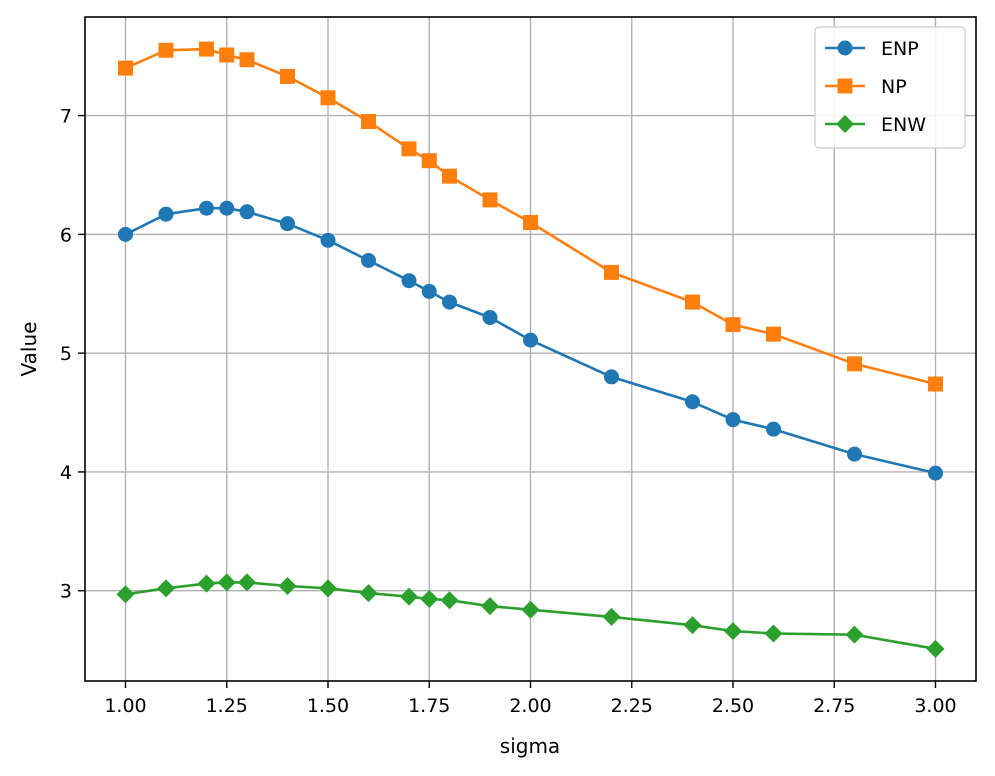  What do you see at coordinates (866, 87) in the screenshot?
I see `legend-item-np: NP` at bounding box center [866, 87].